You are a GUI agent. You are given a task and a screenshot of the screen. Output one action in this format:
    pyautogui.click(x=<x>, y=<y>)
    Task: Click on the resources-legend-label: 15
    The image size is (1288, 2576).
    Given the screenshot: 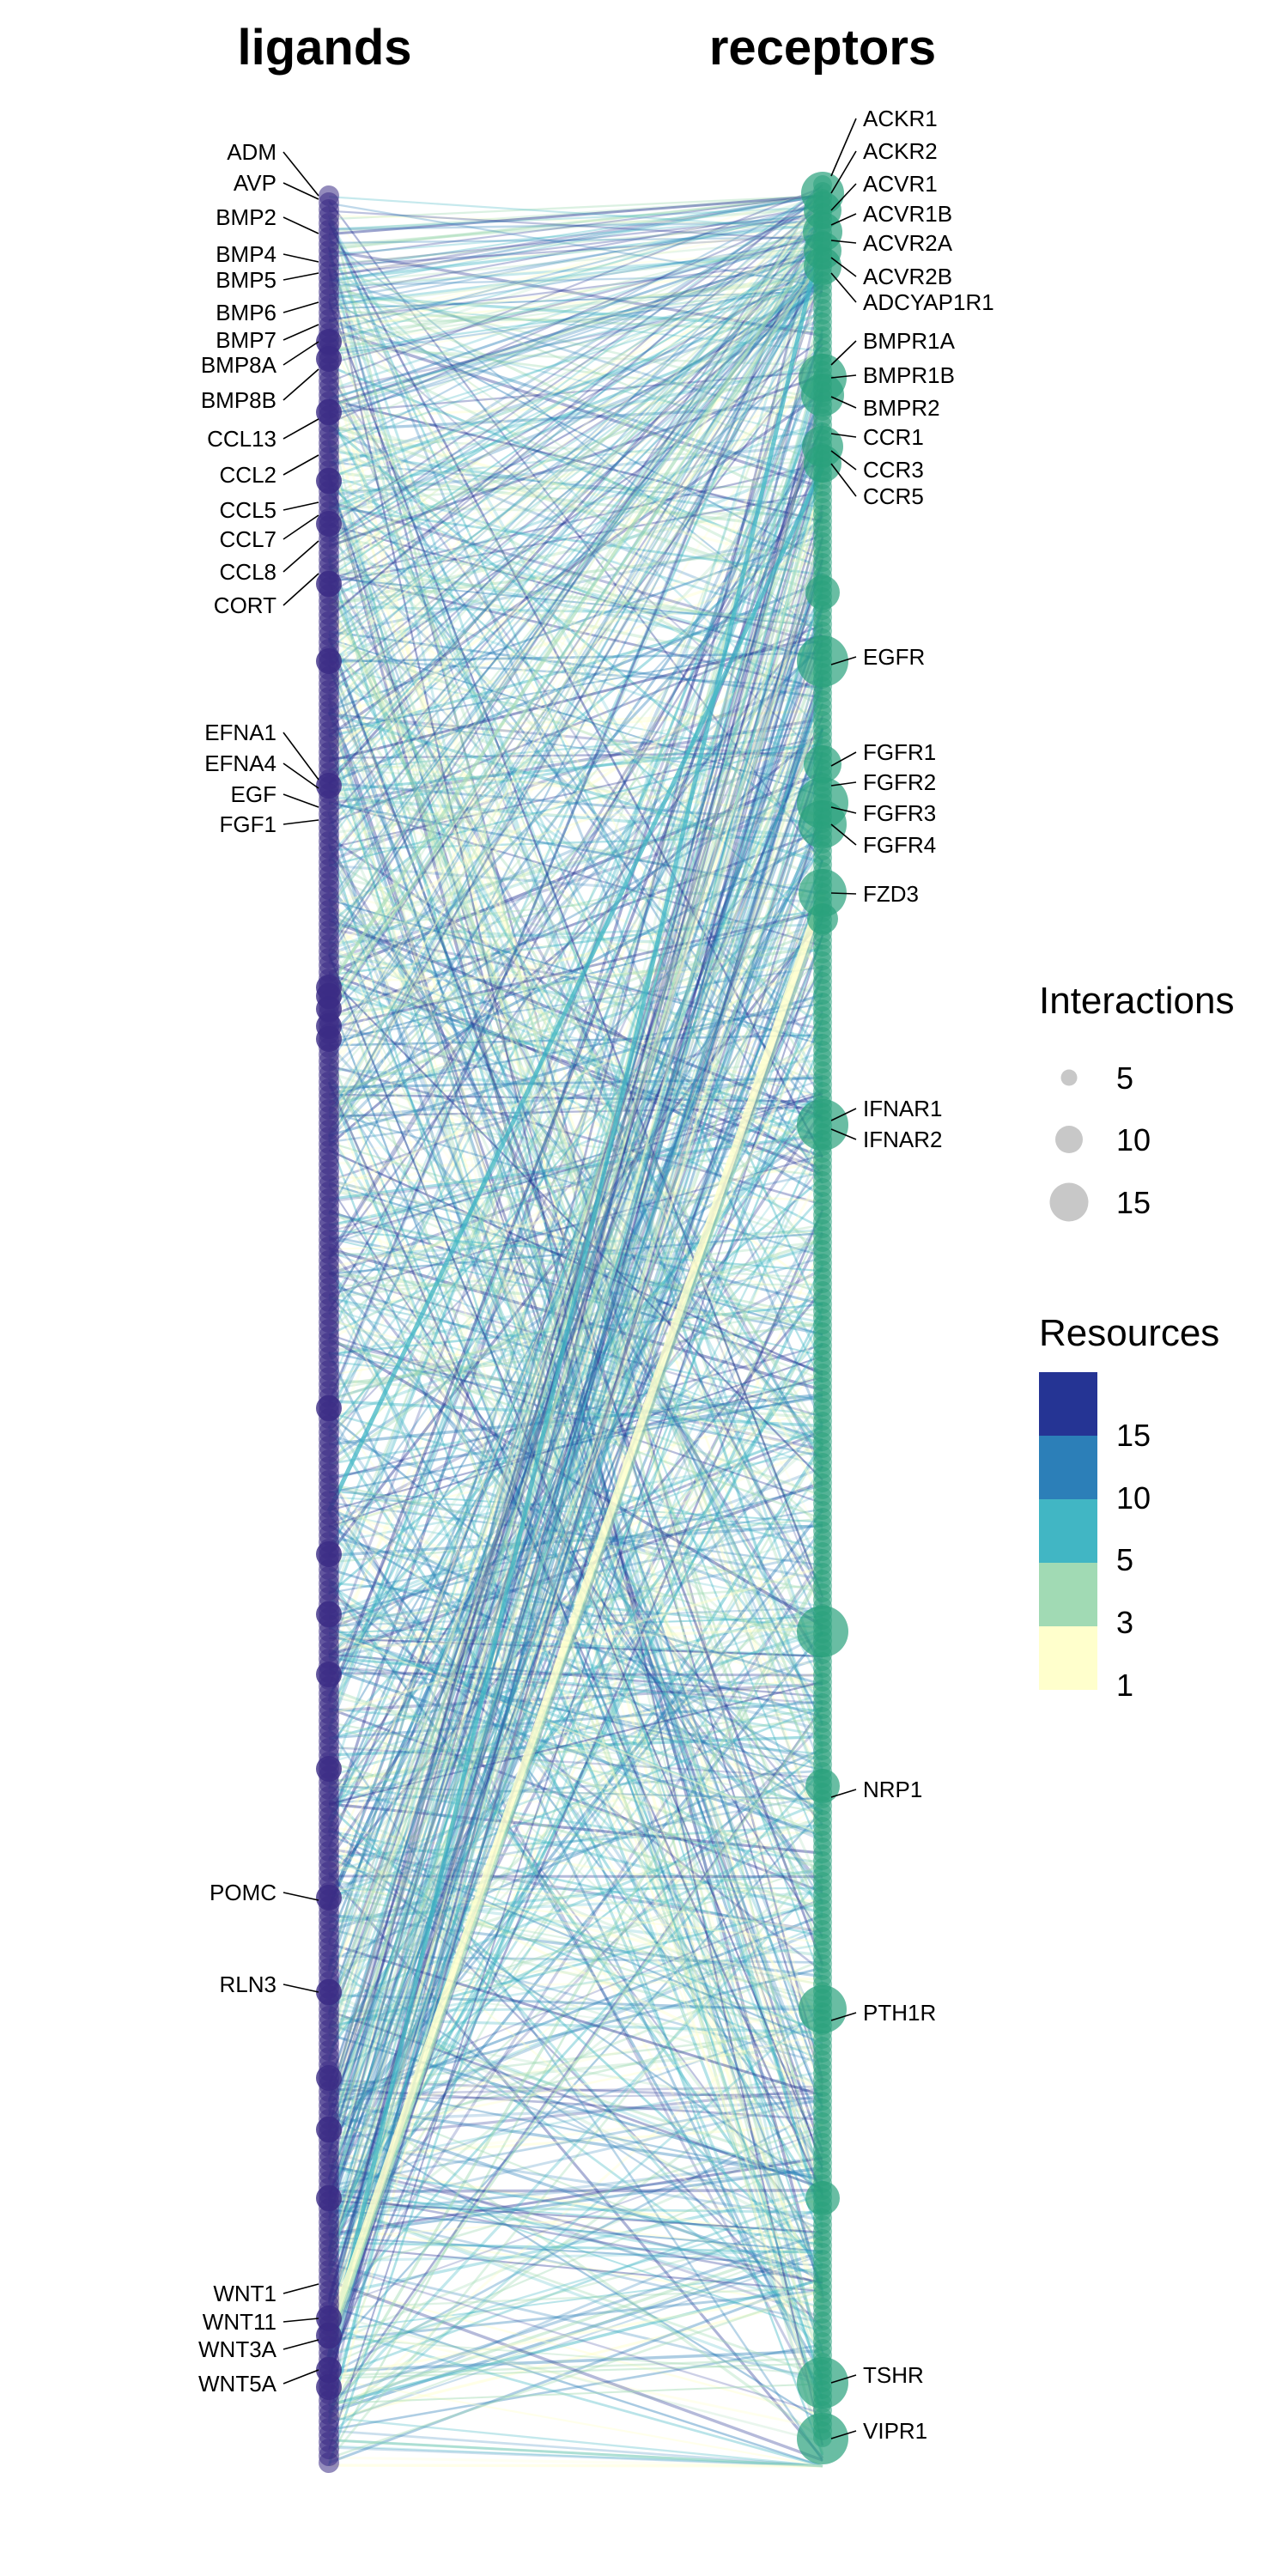 What is the action you would take?
    pyautogui.click(x=1133, y=1436)
    